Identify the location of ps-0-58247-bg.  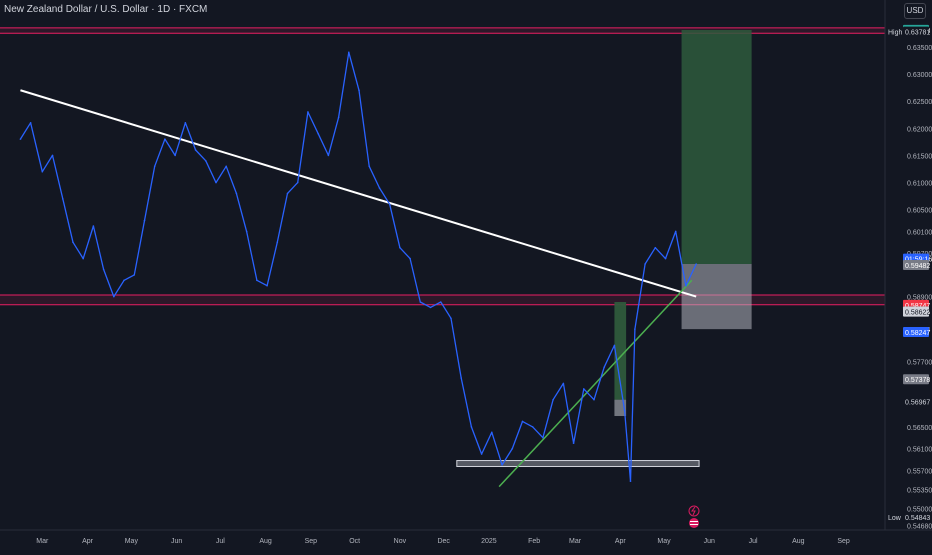
(916, 332).